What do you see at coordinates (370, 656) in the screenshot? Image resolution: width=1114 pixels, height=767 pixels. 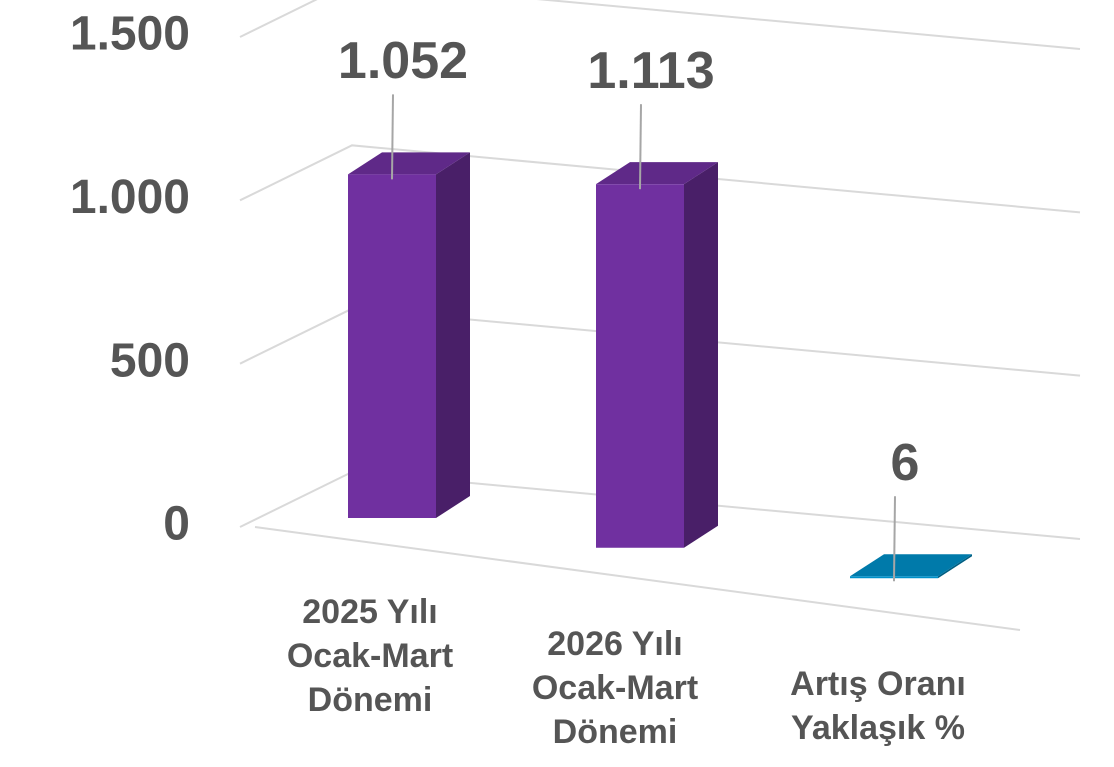 I see `x-tick-label: 2025 Yılı Ocak-Mart Dönemi` at bounding box center [370, 656].